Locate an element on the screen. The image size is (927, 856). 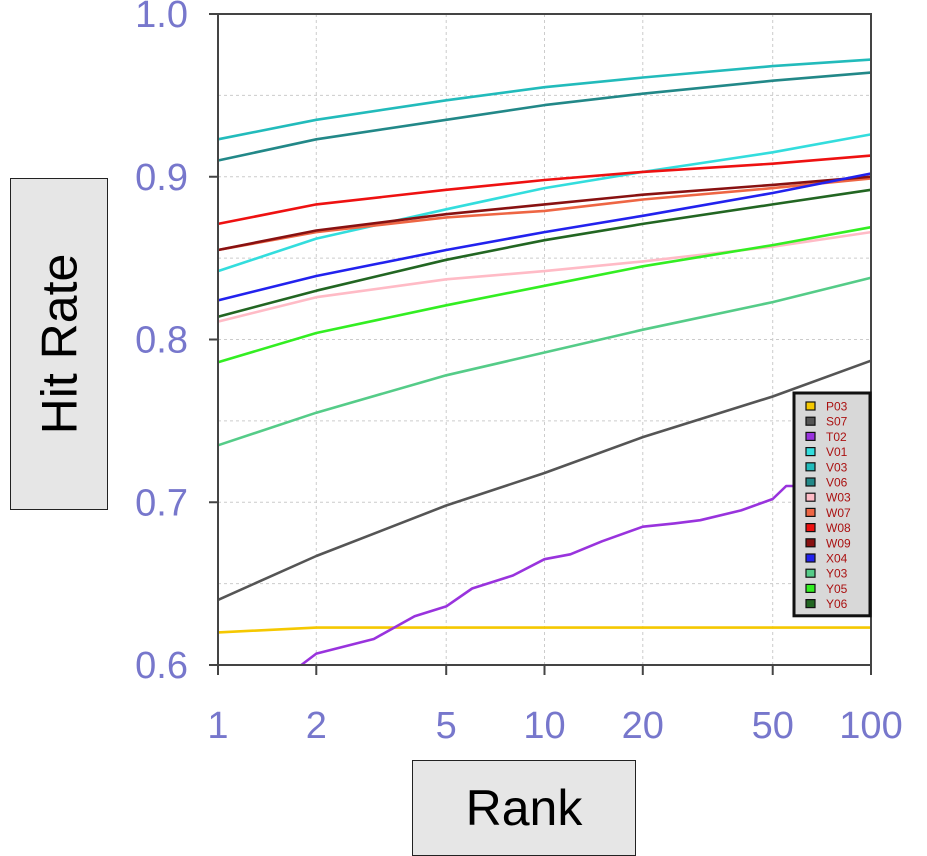
x-tick-label: 20 is located at coordinates (643, 726).